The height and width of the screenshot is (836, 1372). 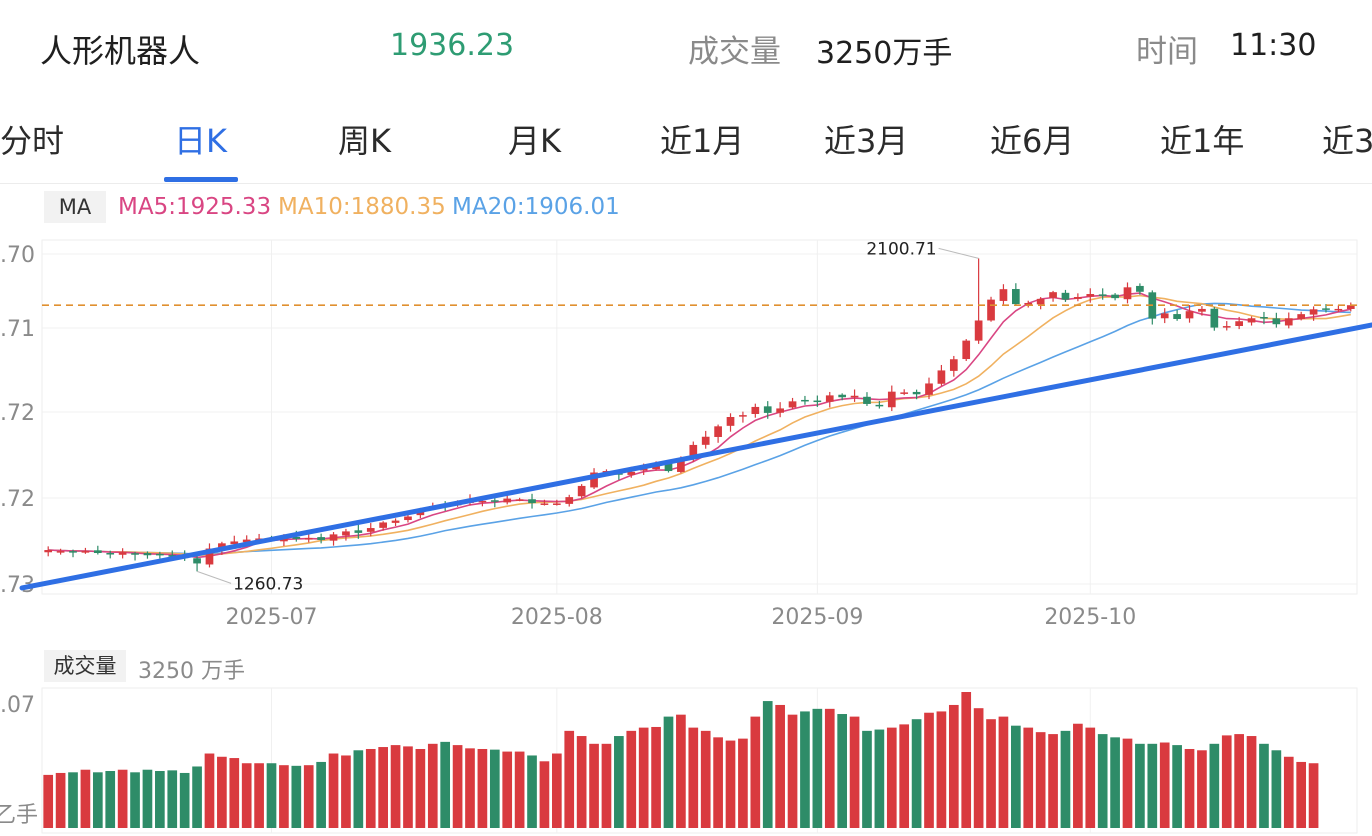 I want to click on tab-1-year: 近1年, so click(x=1202, y=141).